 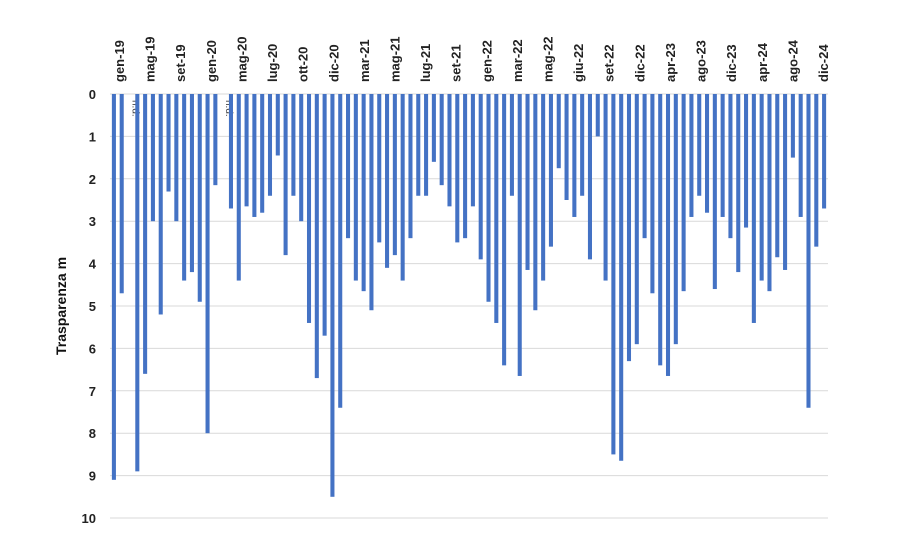 What do you see at coordinates (92, 136) in the screenshot?
I see `y-tick-label: 1` at bounding box center [92, 136].